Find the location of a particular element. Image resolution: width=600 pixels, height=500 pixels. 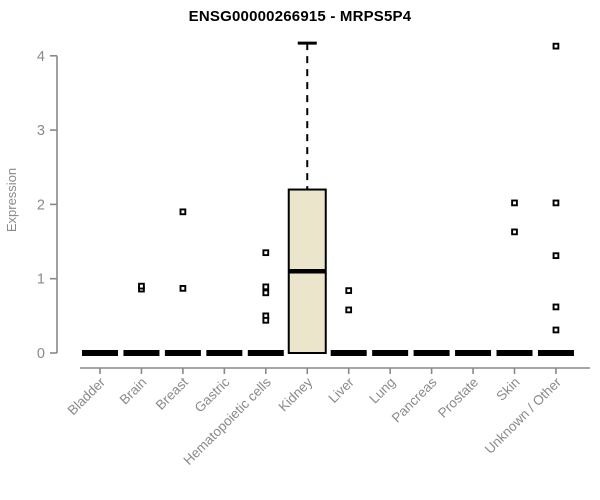

x-tick-label: Breast is located at coordinates (172, 393).